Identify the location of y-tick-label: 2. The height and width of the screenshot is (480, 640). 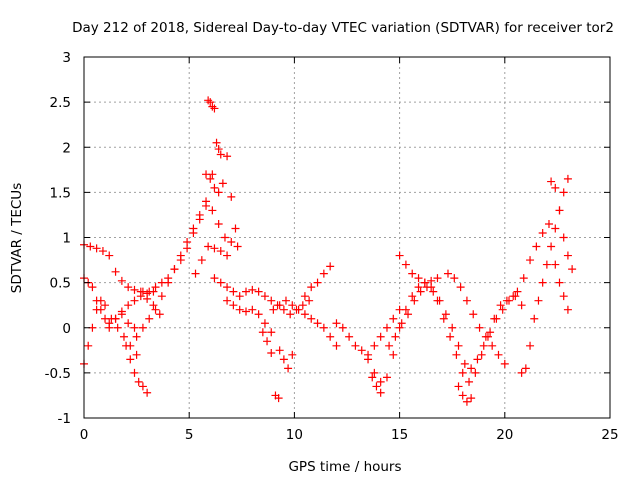
(66, 148).